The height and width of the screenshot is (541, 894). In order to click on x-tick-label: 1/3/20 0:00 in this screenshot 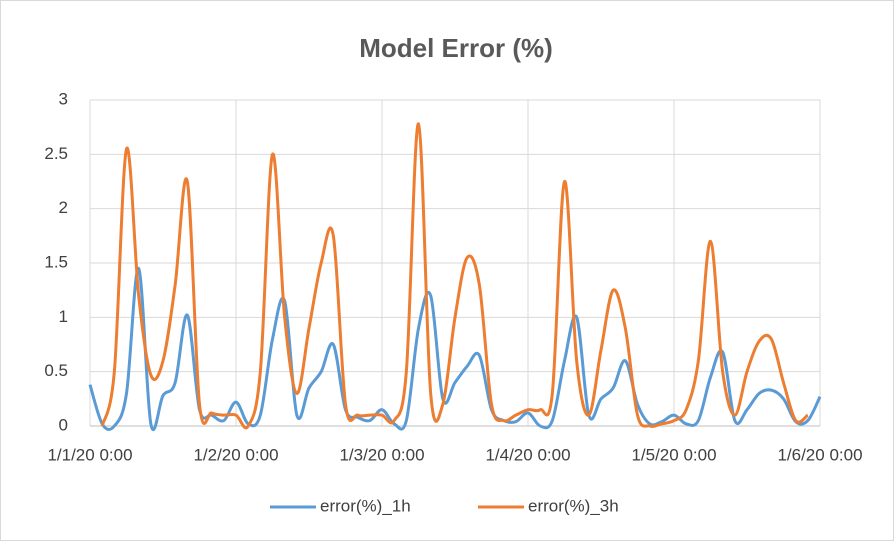, I will do `click(381, 454)`.